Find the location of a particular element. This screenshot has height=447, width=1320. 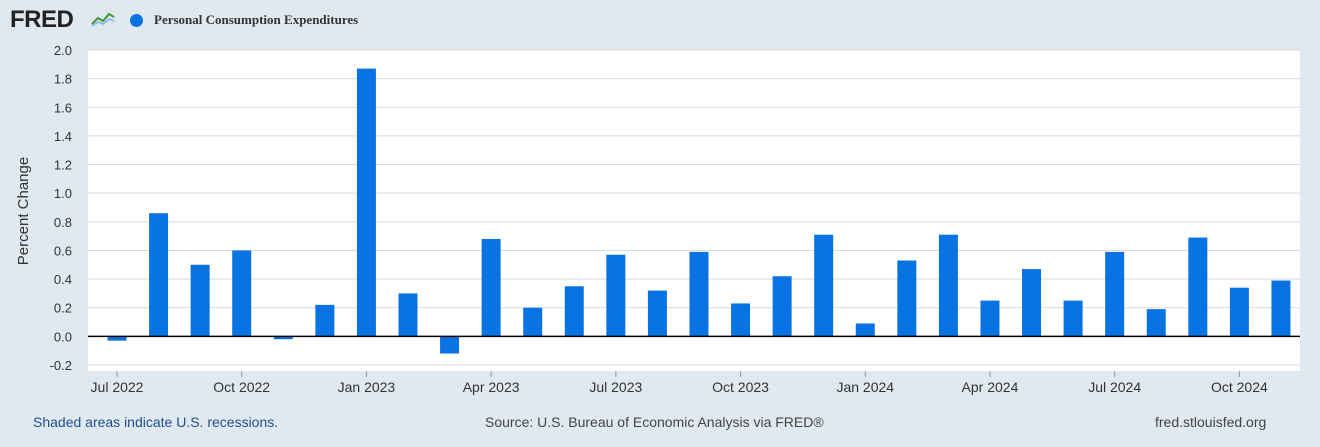

y-tick-label: 1.8 is located at coordinates (63, 79).